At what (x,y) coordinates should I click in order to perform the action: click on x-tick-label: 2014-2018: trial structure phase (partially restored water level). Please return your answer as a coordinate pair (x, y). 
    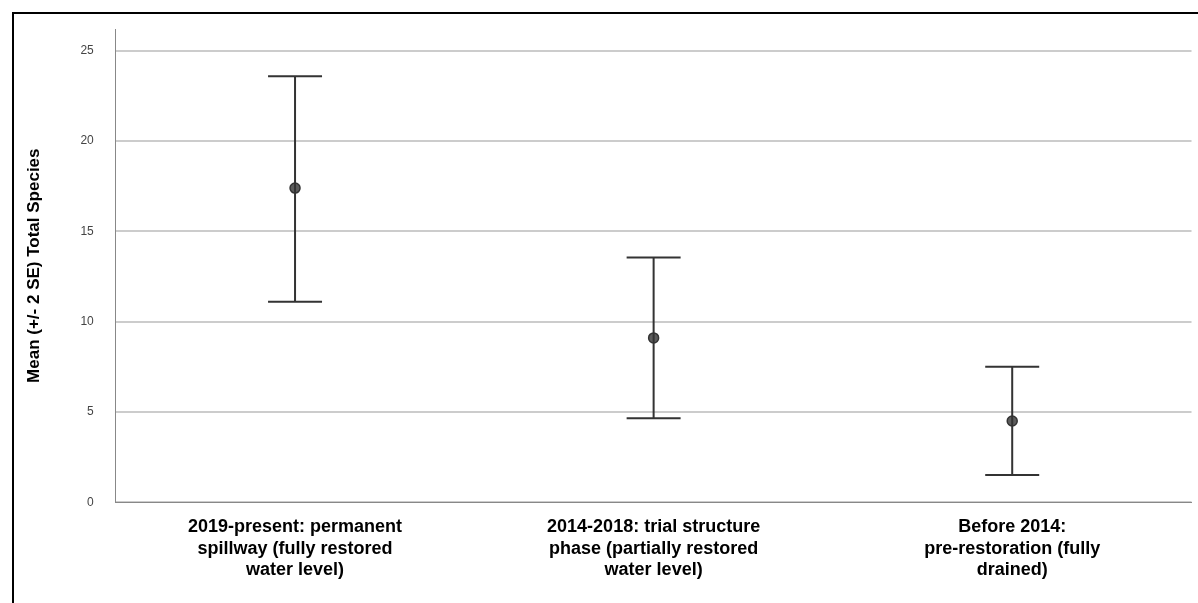
    Looking at the image, I should click on (654, 547).